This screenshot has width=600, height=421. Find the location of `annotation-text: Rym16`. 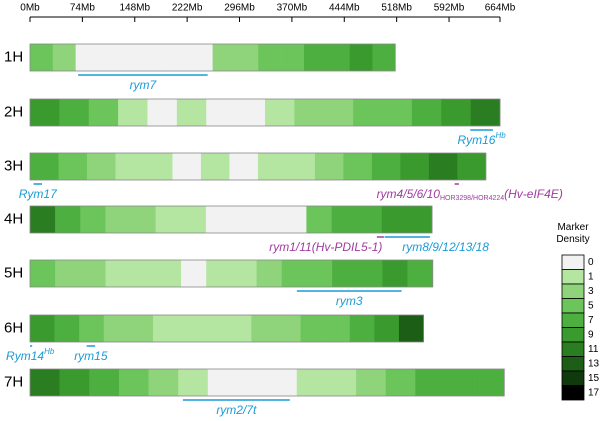

annotation-text: Rym16 is located at coordinates (476, 140).